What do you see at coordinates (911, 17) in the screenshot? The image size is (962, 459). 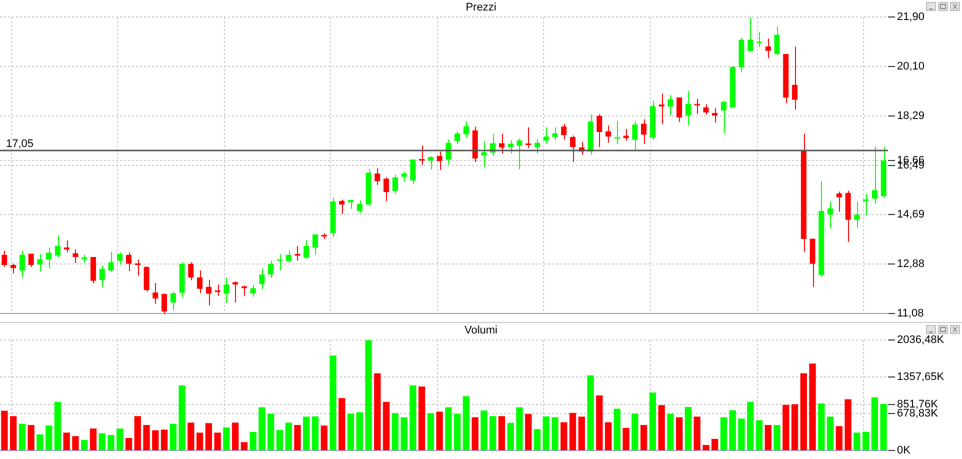 I see `y-tick-label: 21,90` at bounding box center [911, 17].